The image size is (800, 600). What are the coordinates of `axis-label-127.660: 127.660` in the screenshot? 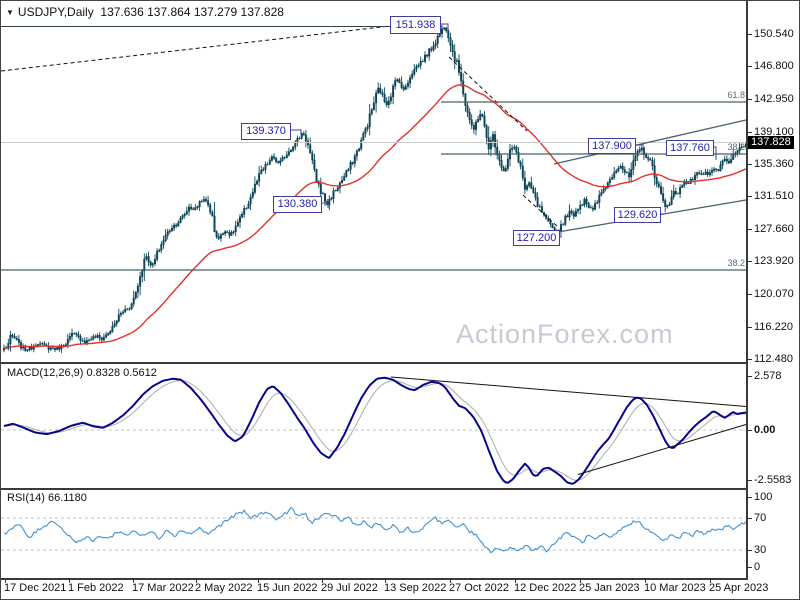 It's located at (774, 229).